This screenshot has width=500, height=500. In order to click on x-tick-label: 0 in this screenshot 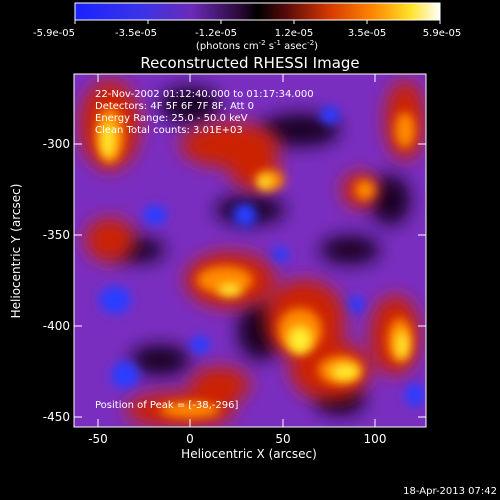, I will do `click(190, 439)`.